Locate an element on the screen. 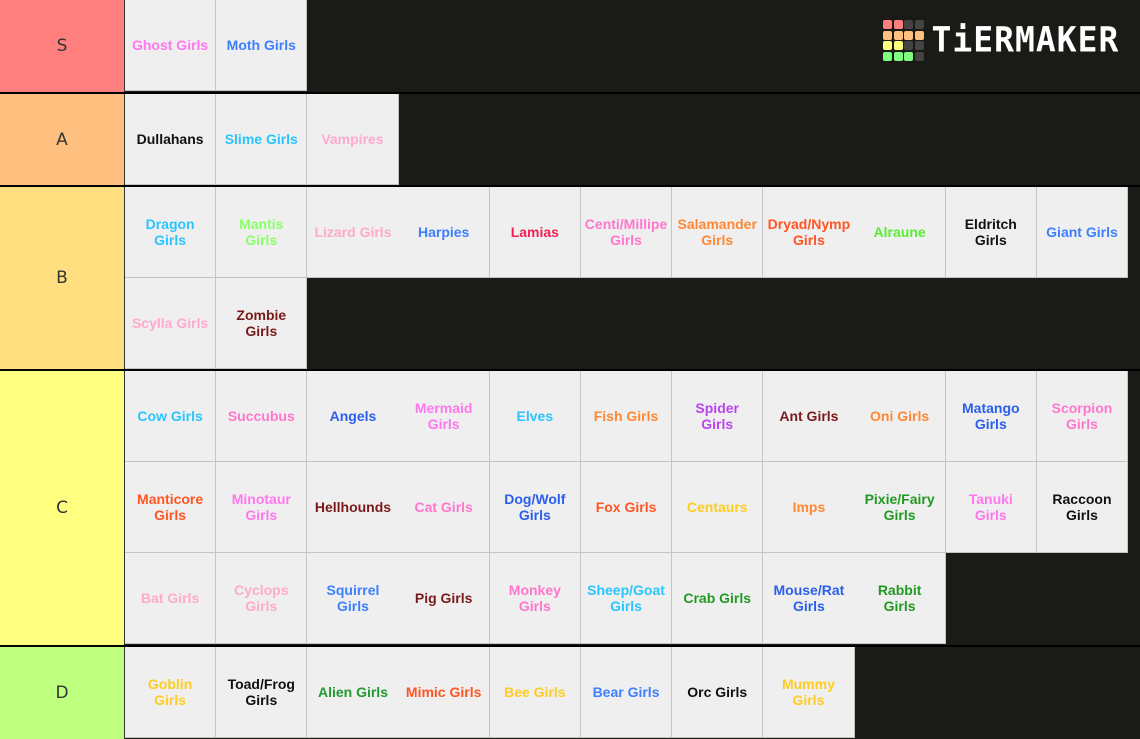 This screenshot has height=739, width=1140. tier-item: Ant Girls is located at coordinates (809, 416).